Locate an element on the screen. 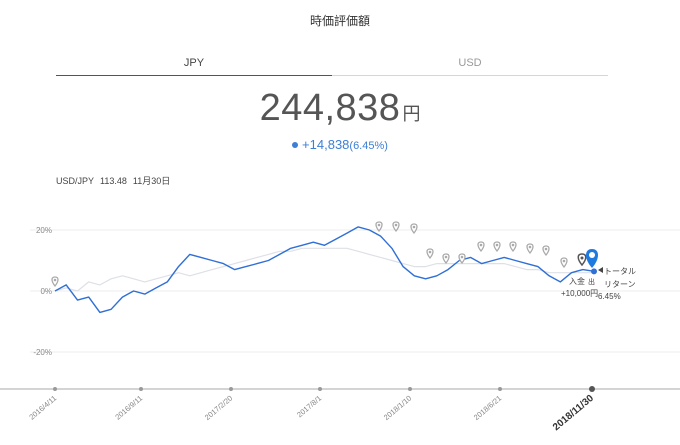  fx-rate: 113.48 is located at coordinates (113, 181).